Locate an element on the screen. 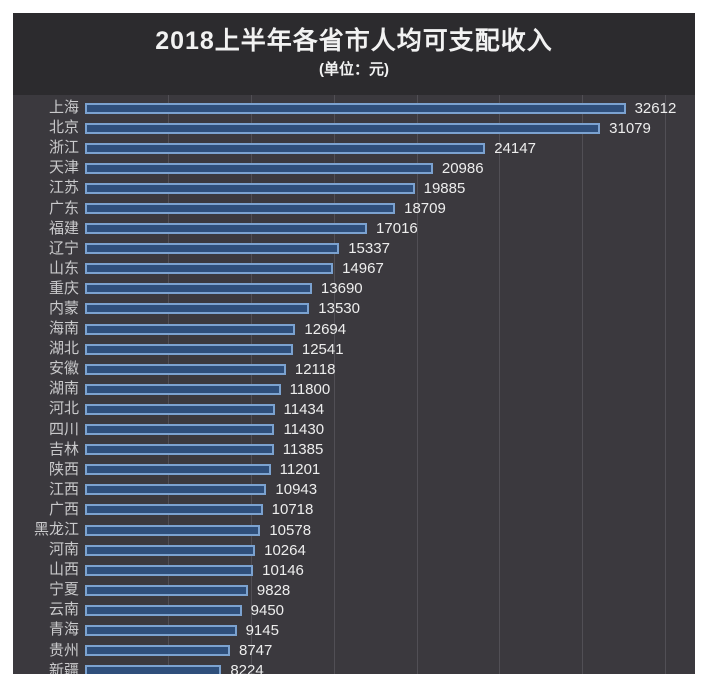  bar-zone: 12694 is located at coordinates (390, 329).